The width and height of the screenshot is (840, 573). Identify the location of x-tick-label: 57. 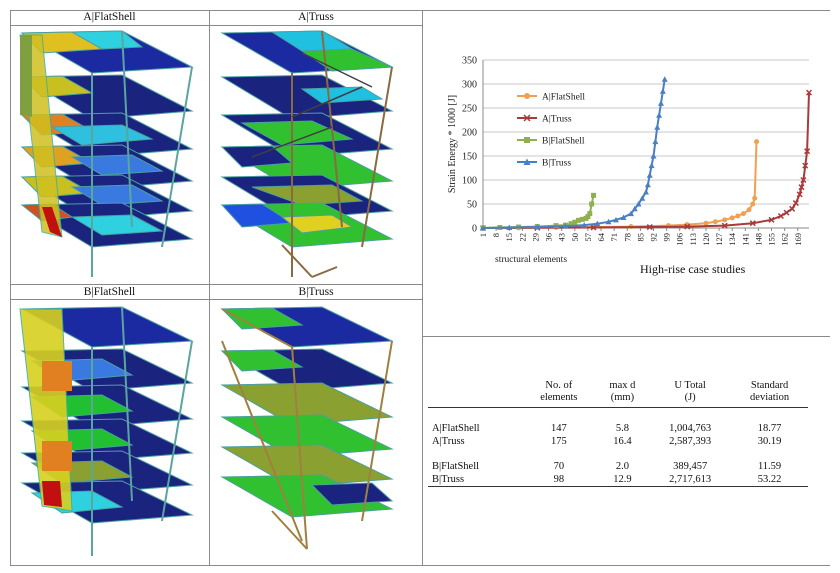
(588, 237).